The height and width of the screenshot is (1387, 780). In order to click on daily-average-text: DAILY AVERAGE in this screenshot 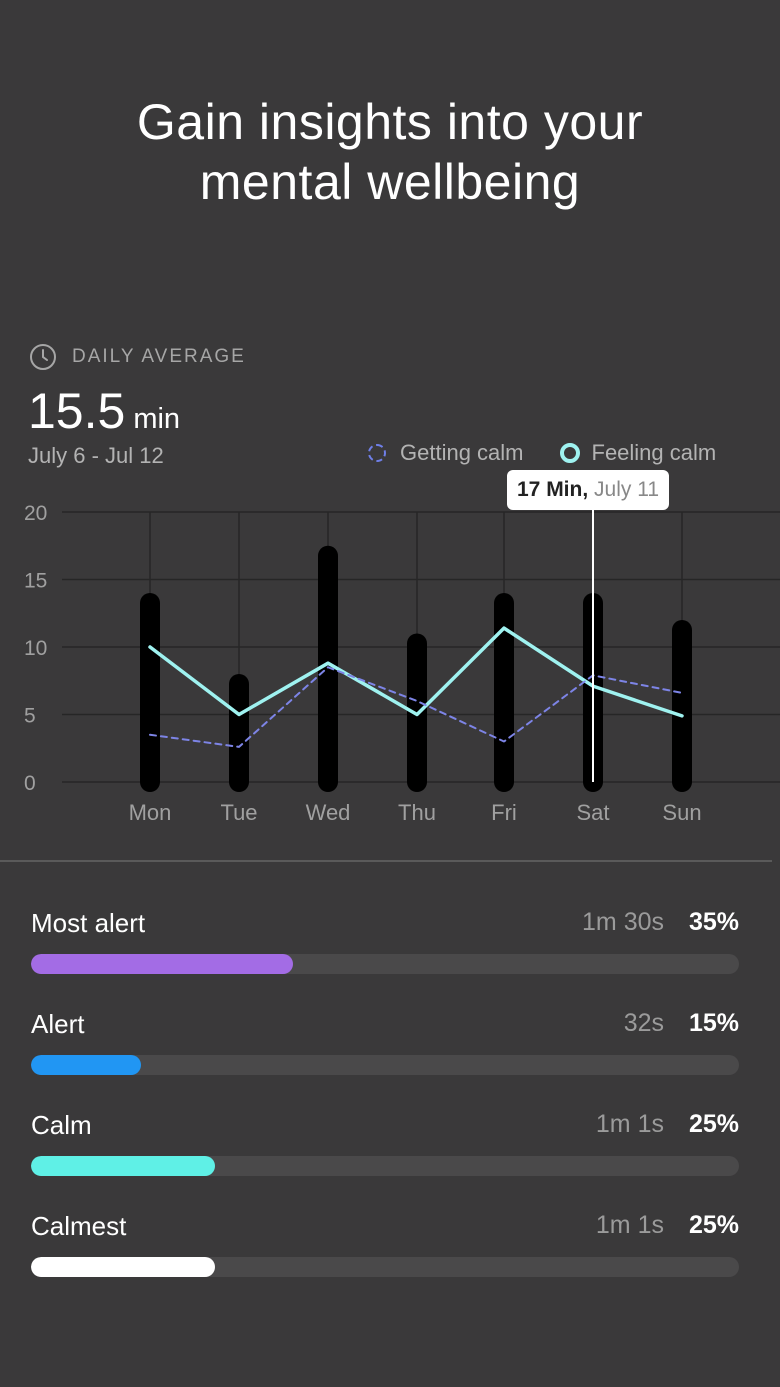, I will do `click(159, 356)`.